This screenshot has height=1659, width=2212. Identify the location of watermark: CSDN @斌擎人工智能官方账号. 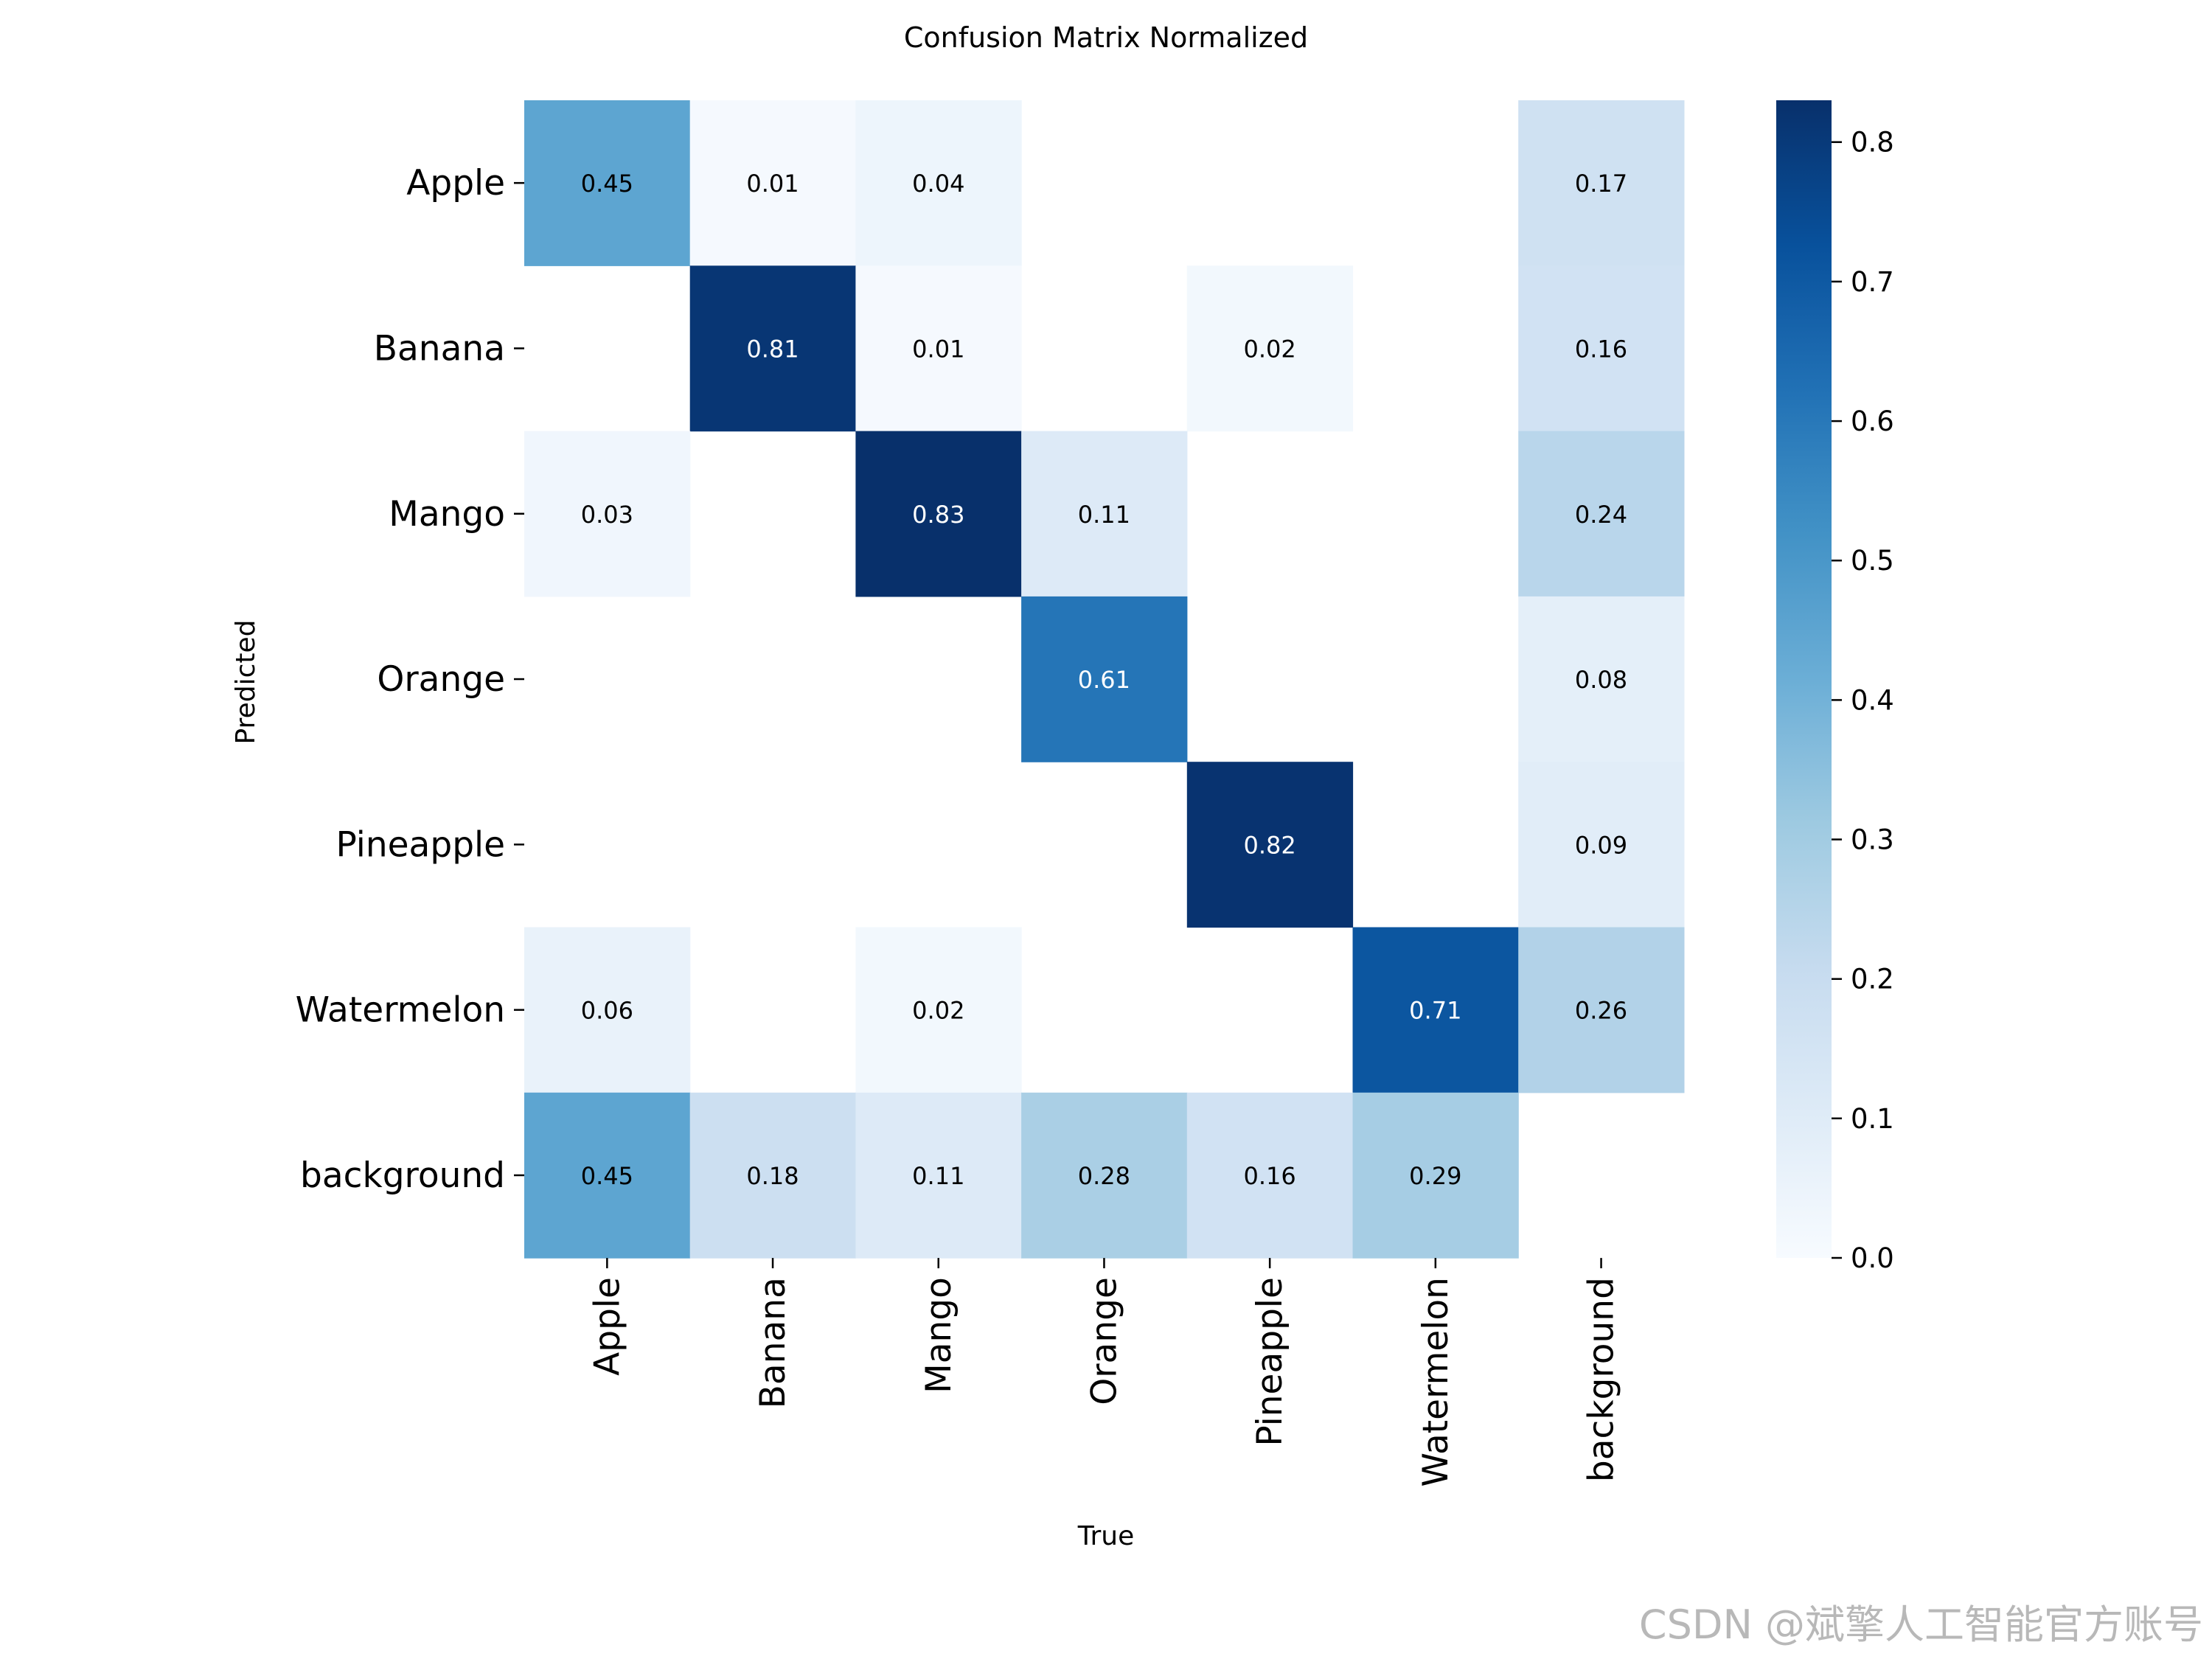
(1921, 1624).